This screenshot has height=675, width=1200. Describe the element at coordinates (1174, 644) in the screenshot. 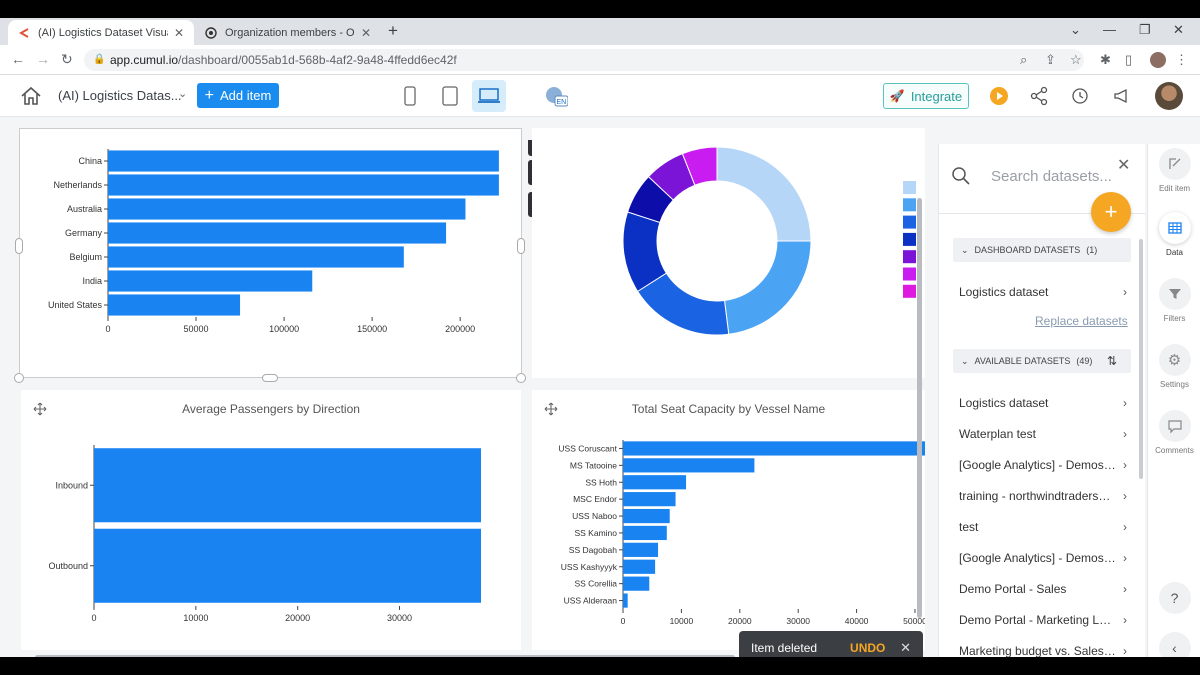

I see `collapse-sidebar-button: ‹` at that location.